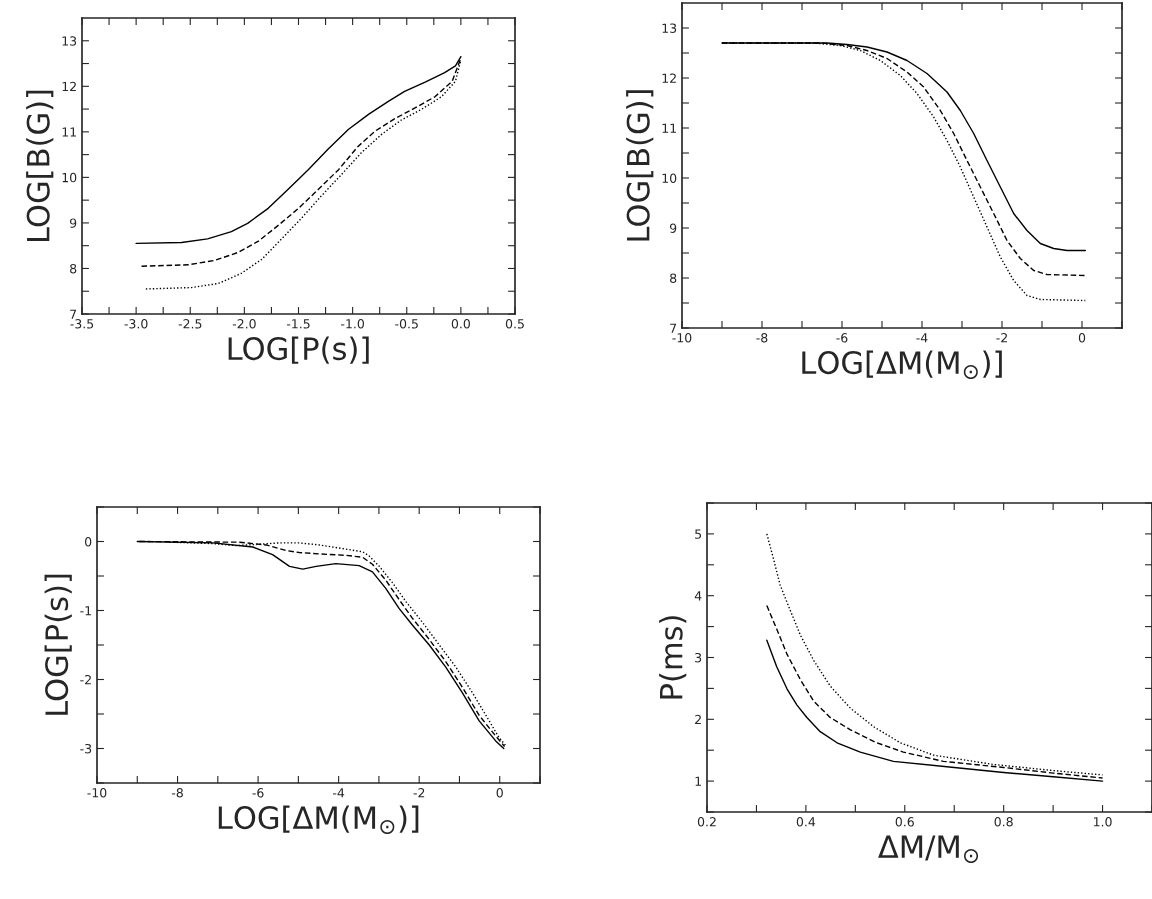 This screenshot has width=1152, height=899. What do you see at coordinates (514, 324) in the screenshot?
I see `x-tick-label: 0.5` at bounding box center [514, 324].